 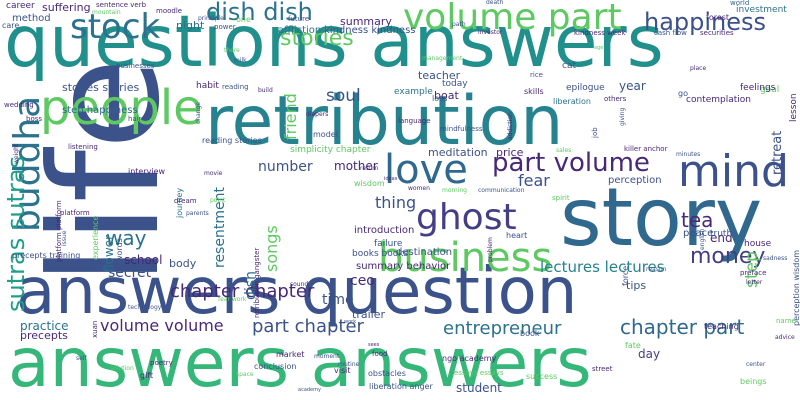 What do you see at coordinates (794, 107) in the screenshot?
I see `cloud-word: lesson` at bounding box center [794, 107].